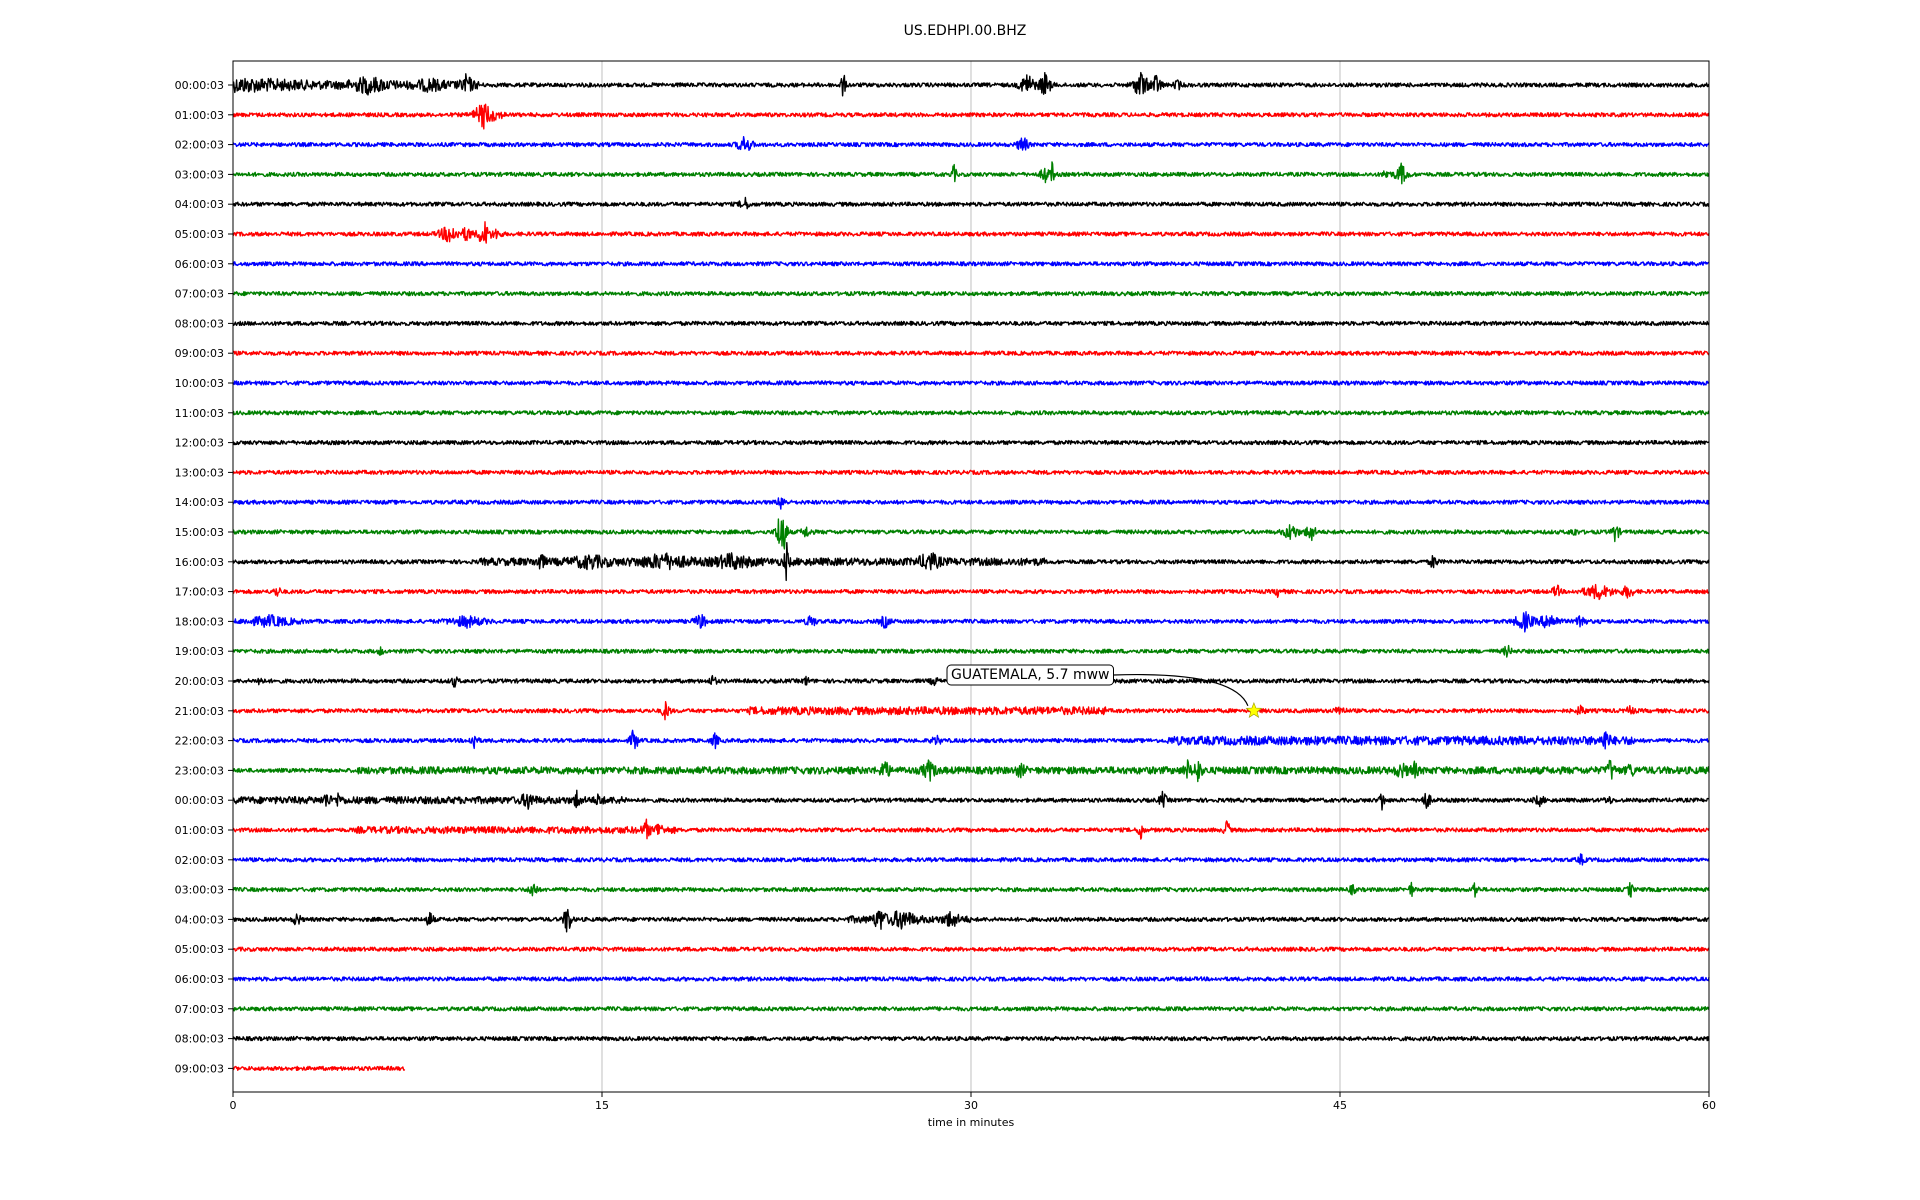 Image resolution: width=1920 pixels, height=1200 pixels. I want to click on chart-title: US.EDHPI.00.BHZ, so click(965, 31).